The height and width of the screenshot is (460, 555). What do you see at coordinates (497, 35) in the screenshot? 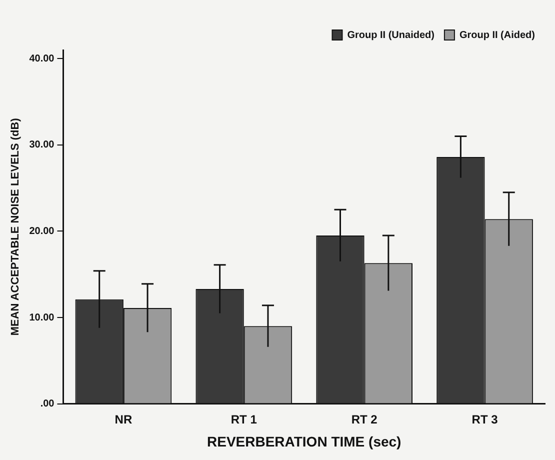
I see `legend-label: Group II (Aided)` at bounding box center [497, 35].